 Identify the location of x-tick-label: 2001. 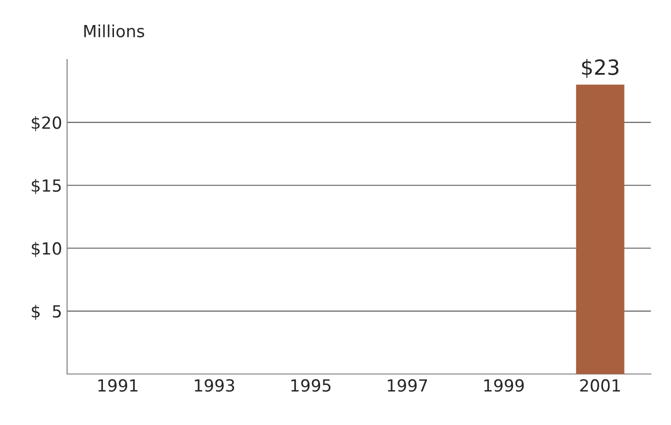
(600, 385).